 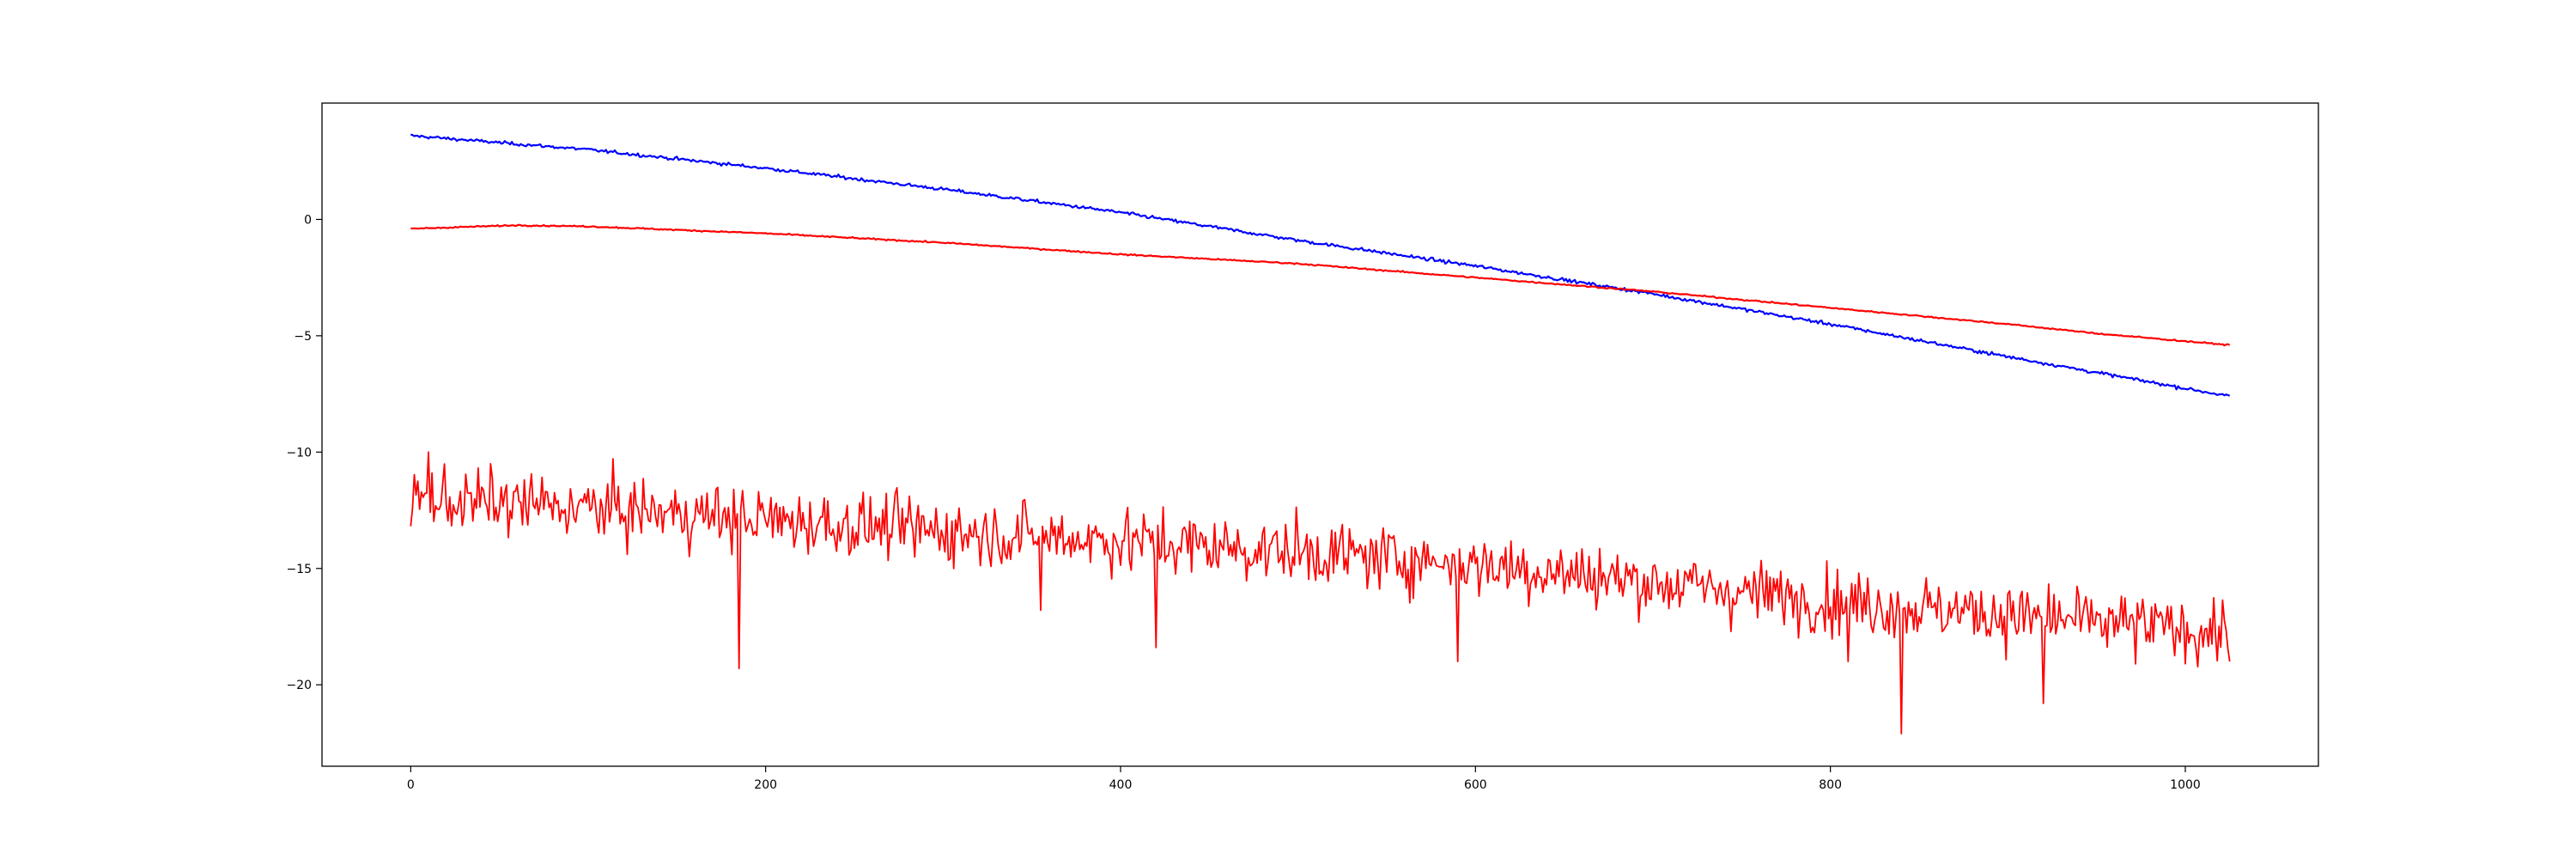 What do you see at coordinates (766, 785) in the screenshot?
I see `x-tick-label: 200` at bounding box center [766, 785].